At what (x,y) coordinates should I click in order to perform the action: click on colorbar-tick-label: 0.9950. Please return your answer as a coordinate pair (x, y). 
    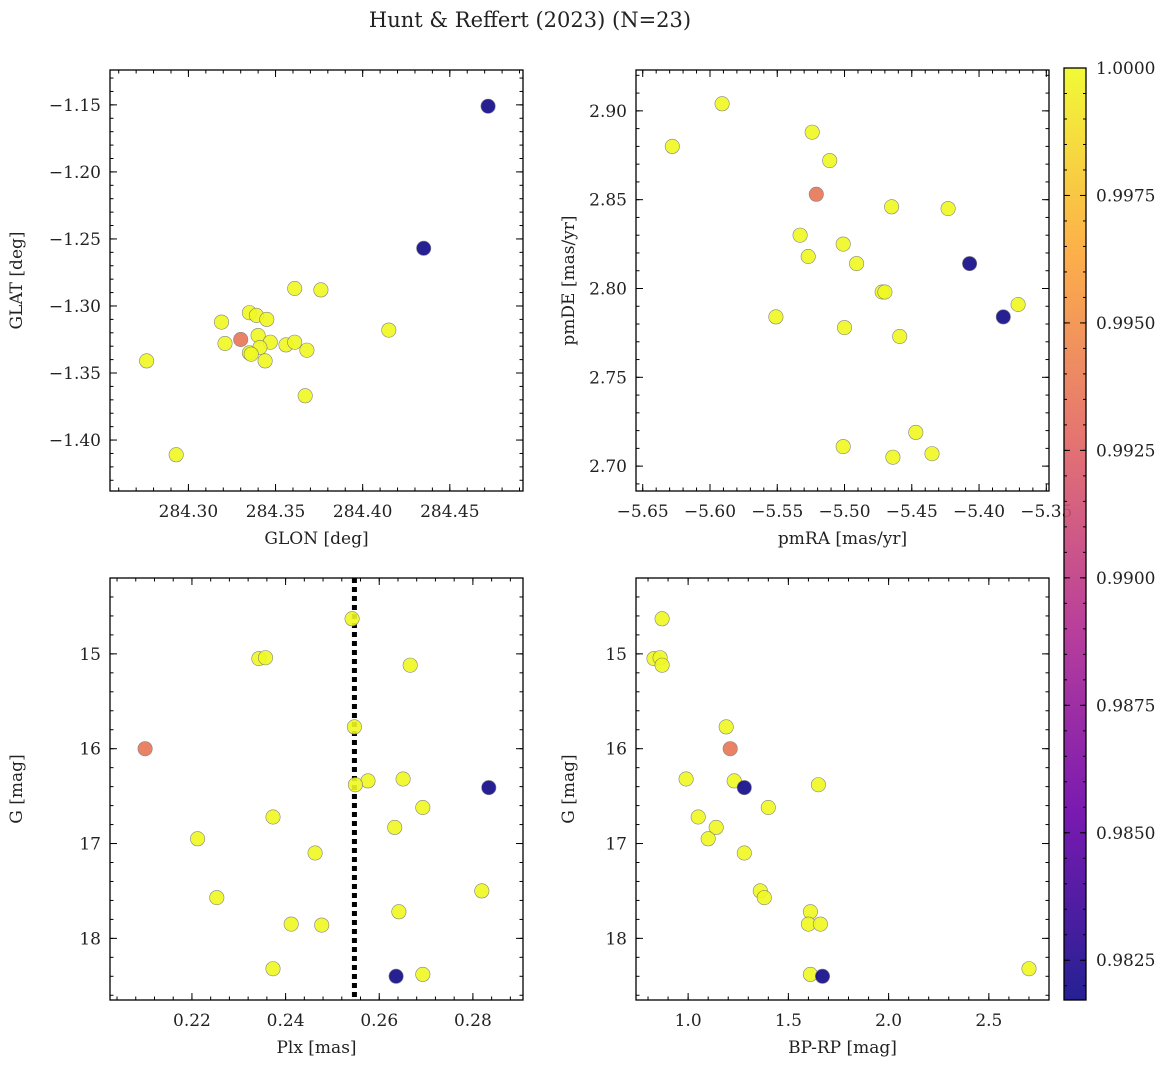
    Looking at the image, I should click on (1125, 324).